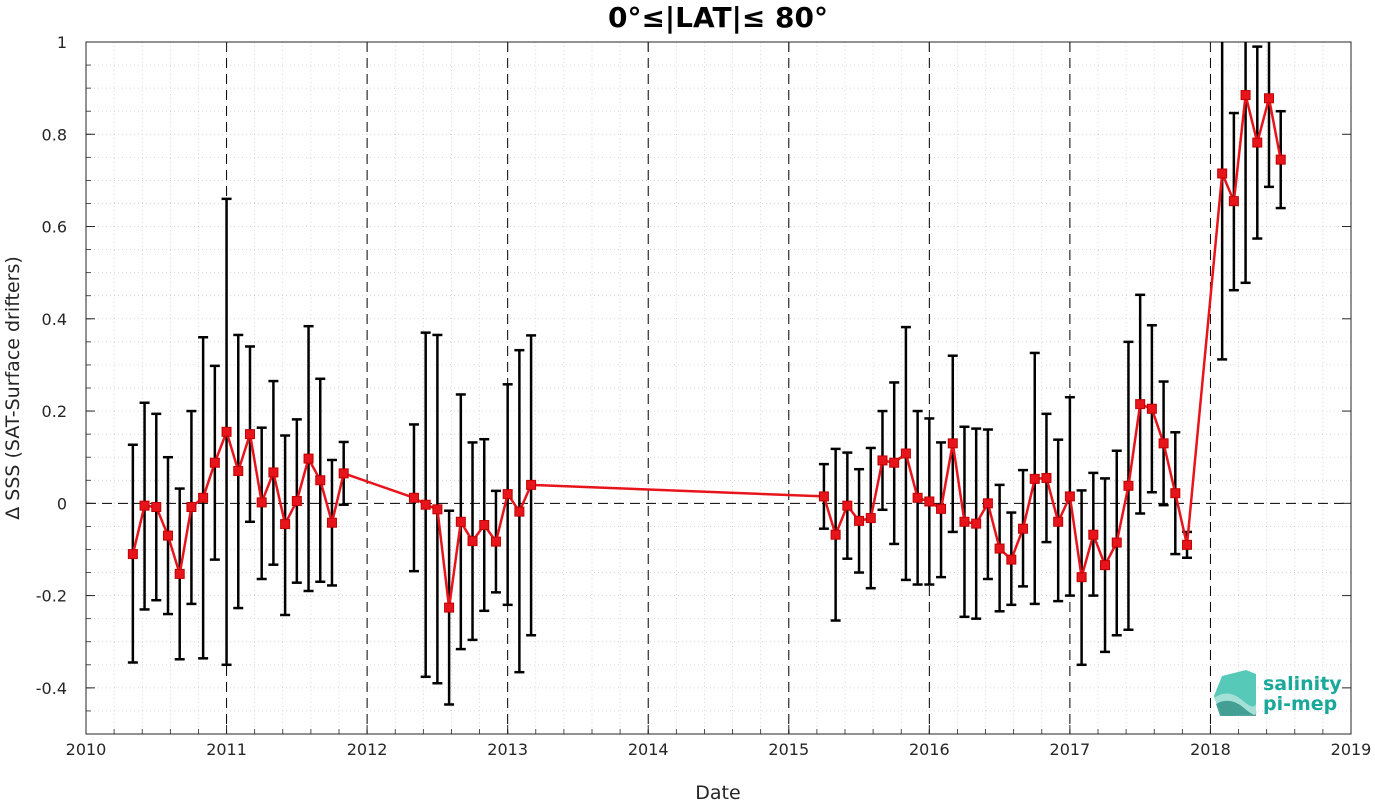  What do you see at coordinates (1300, 704) in the screenshot?
I see `logo-text-pi-mep: pi-mep` at bounding box center [1300, 704].